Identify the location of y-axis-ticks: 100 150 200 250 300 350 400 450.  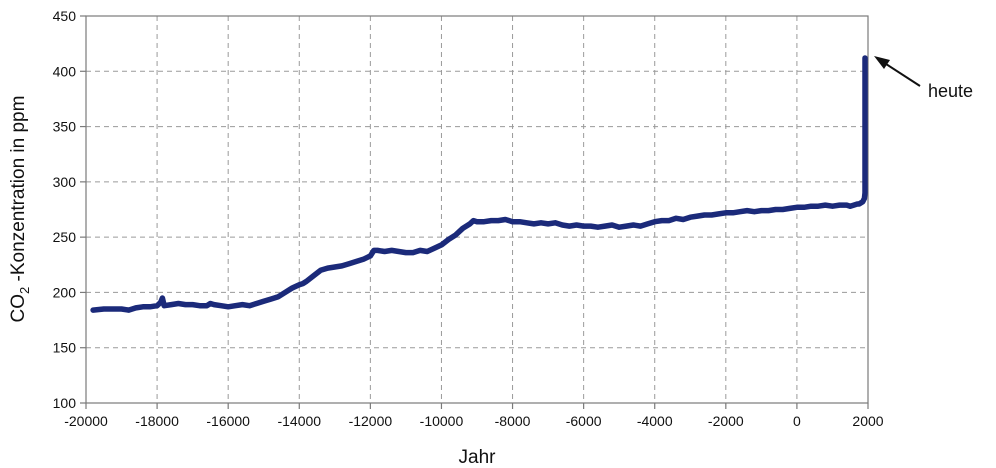
(69, 209).